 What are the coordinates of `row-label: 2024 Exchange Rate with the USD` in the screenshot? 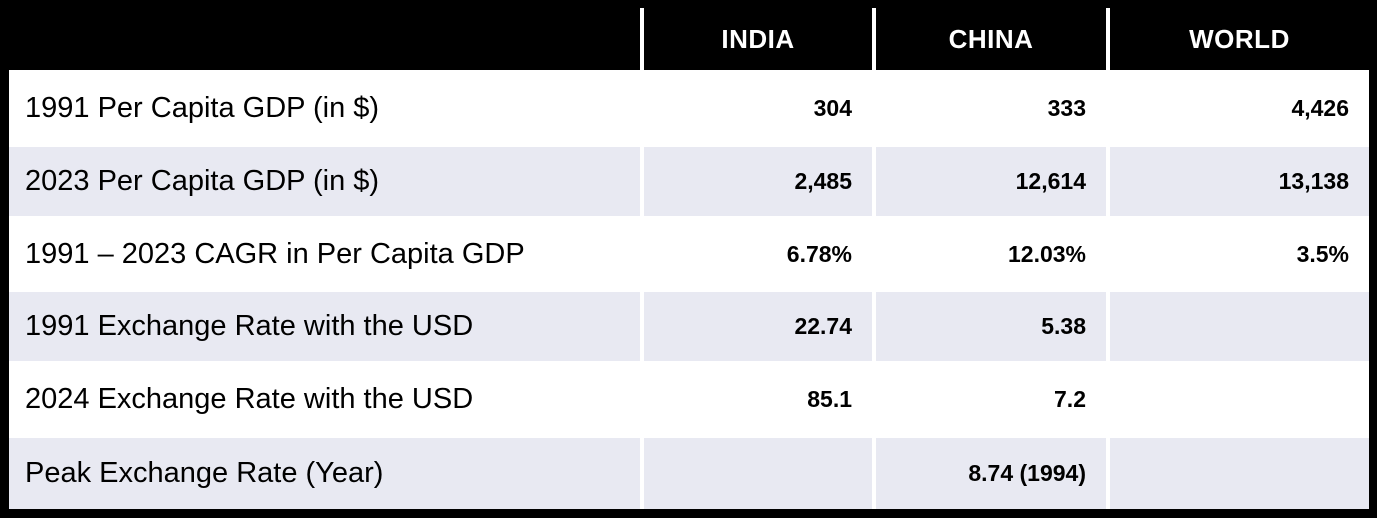 It's located at (326, 400).